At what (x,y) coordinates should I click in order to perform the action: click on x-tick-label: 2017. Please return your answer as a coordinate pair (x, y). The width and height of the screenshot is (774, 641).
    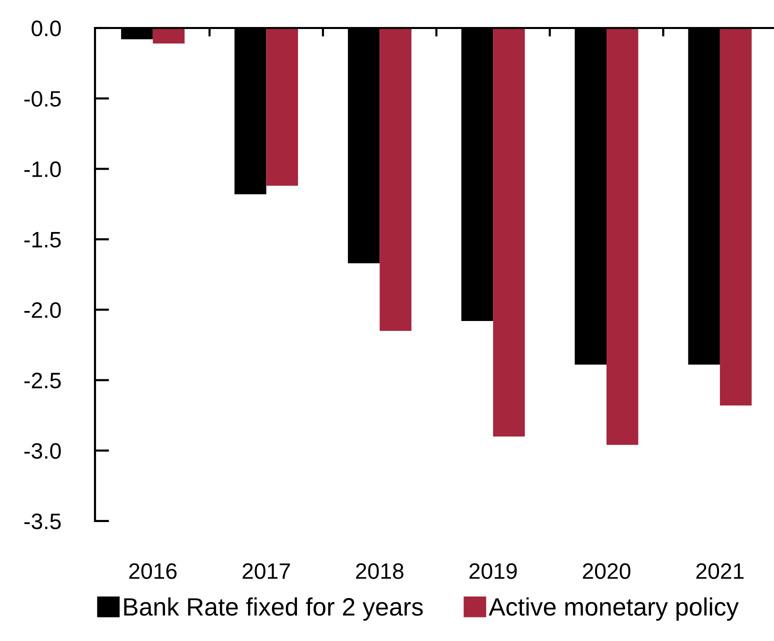
    Looking at the image, I should click on (266, 571).